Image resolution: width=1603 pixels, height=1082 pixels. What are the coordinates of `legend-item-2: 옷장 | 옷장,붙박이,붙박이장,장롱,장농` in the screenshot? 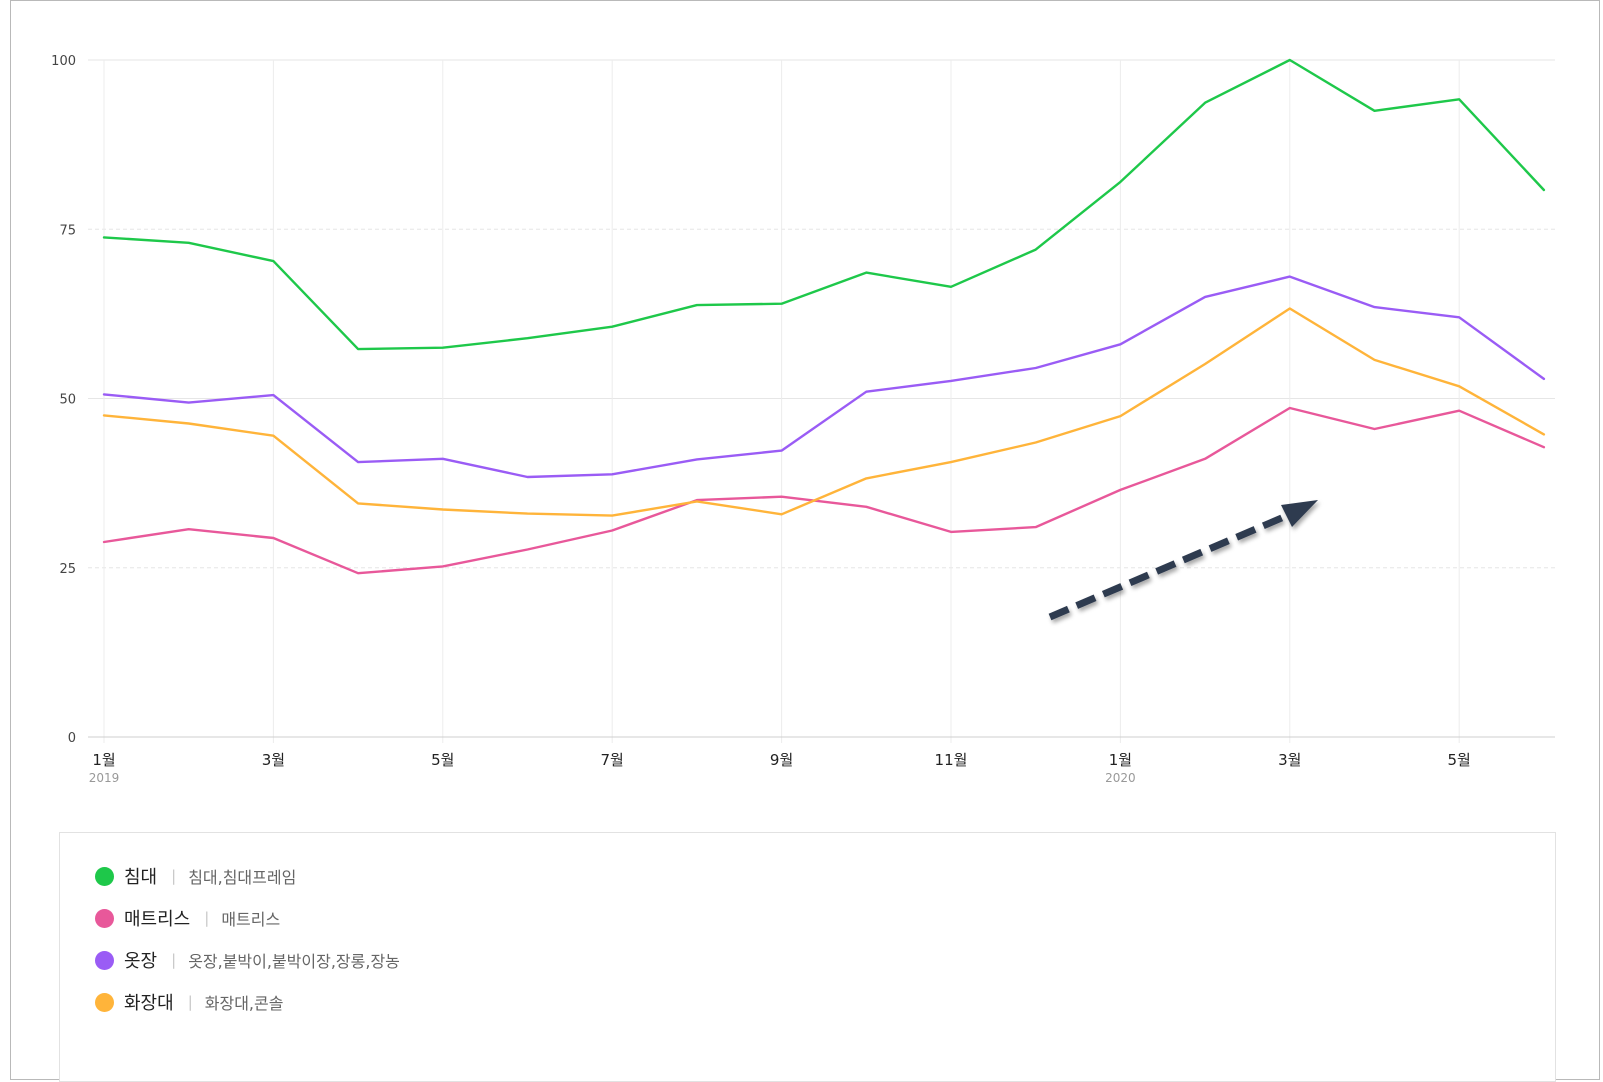 It's located at (247, 960).